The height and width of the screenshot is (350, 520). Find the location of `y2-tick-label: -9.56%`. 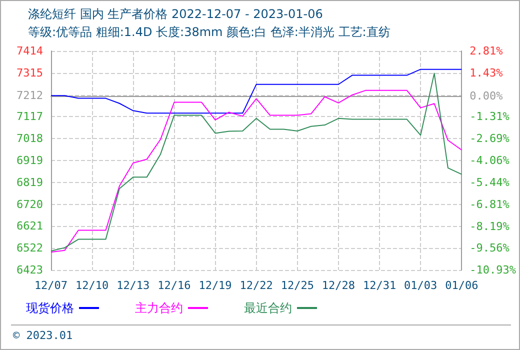

y2-tick-label: -9.56% is located at coordinates (490, 248).